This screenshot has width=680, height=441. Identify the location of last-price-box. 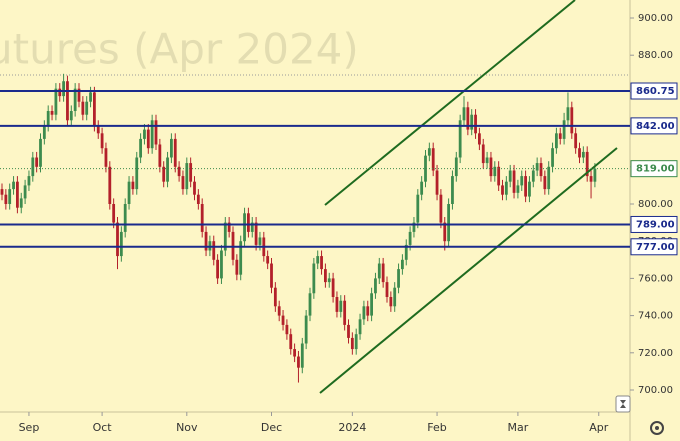
(654, 169).